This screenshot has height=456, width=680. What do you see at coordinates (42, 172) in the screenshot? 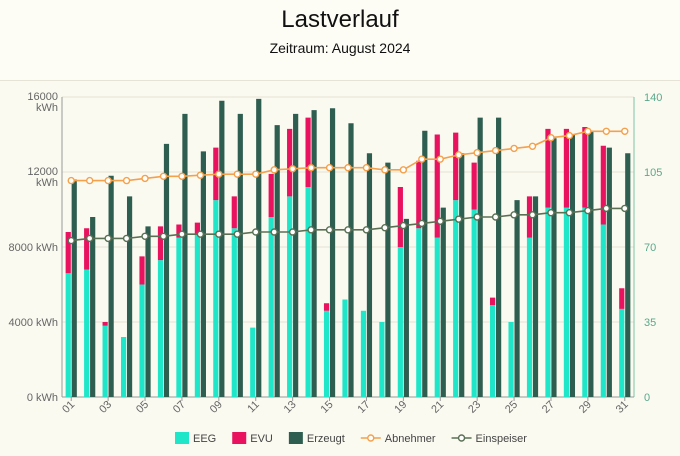
I see `y-tick-label: 12000` at bounding box center [42, 172].